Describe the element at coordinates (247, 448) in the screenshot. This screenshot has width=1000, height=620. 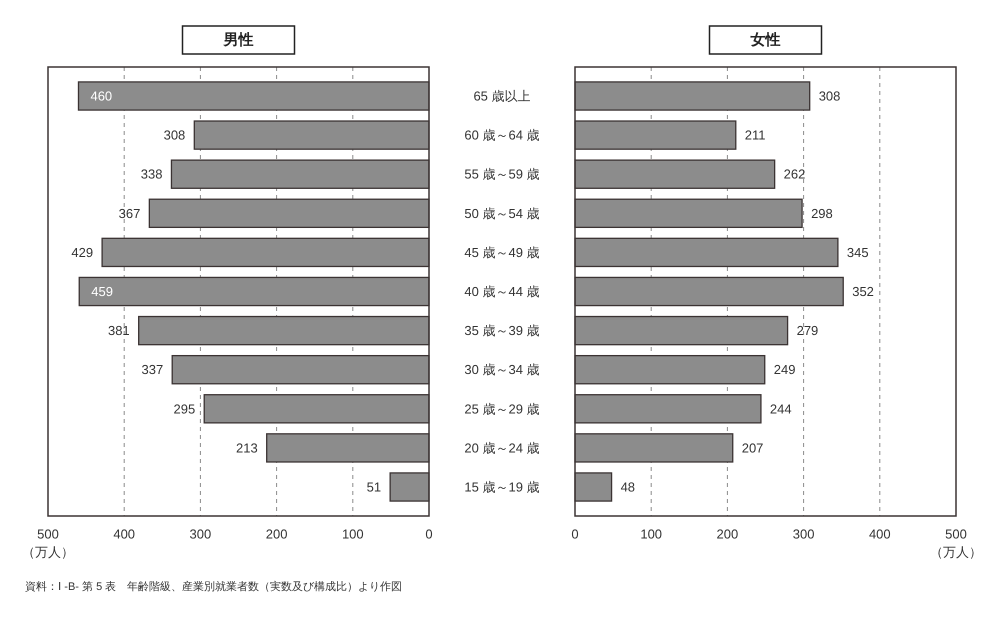
I see `data-label: 213` at that location.